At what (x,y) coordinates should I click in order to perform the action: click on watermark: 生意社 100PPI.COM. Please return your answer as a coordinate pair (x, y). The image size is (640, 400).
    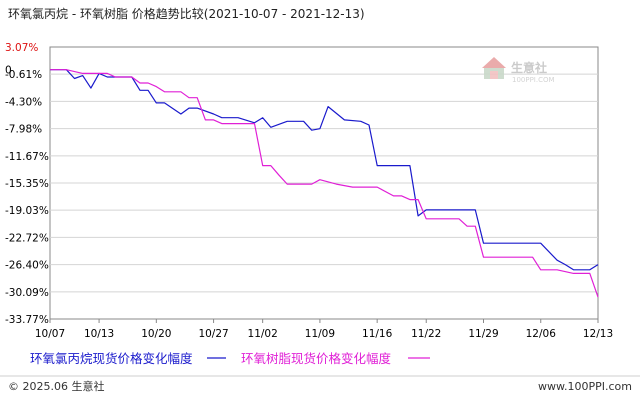
    Looking at the image, I should click on (518, 70).